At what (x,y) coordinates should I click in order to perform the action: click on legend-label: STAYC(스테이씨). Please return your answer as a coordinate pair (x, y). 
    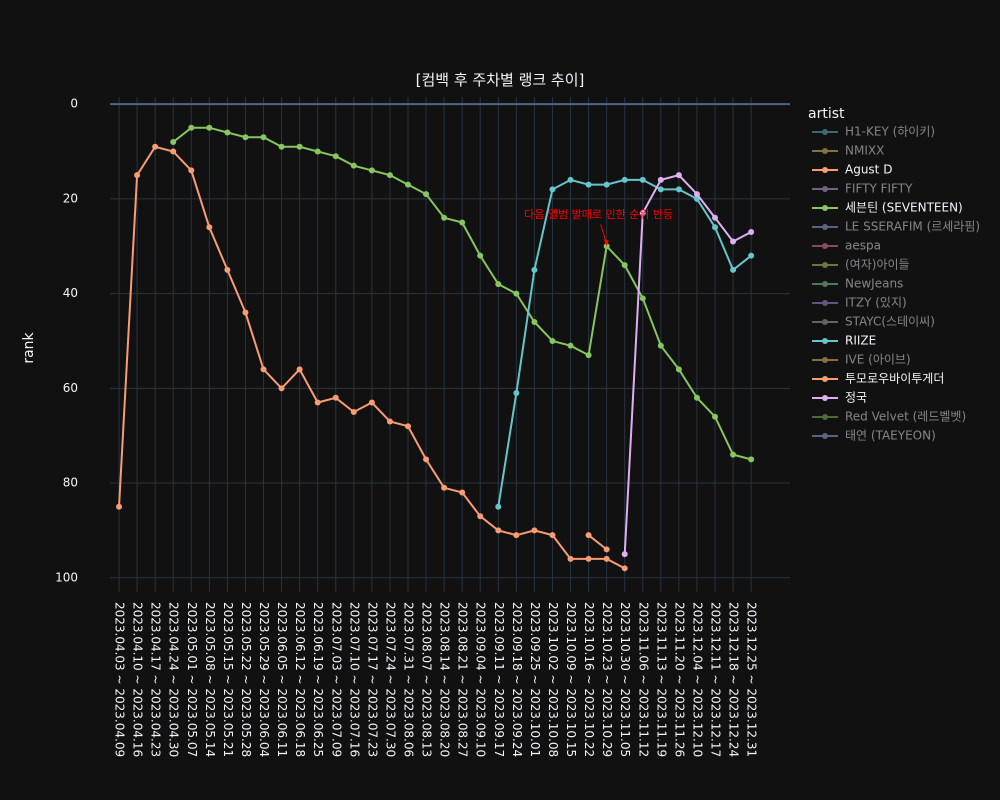
    Looking at the image, I should click on (890, 322).